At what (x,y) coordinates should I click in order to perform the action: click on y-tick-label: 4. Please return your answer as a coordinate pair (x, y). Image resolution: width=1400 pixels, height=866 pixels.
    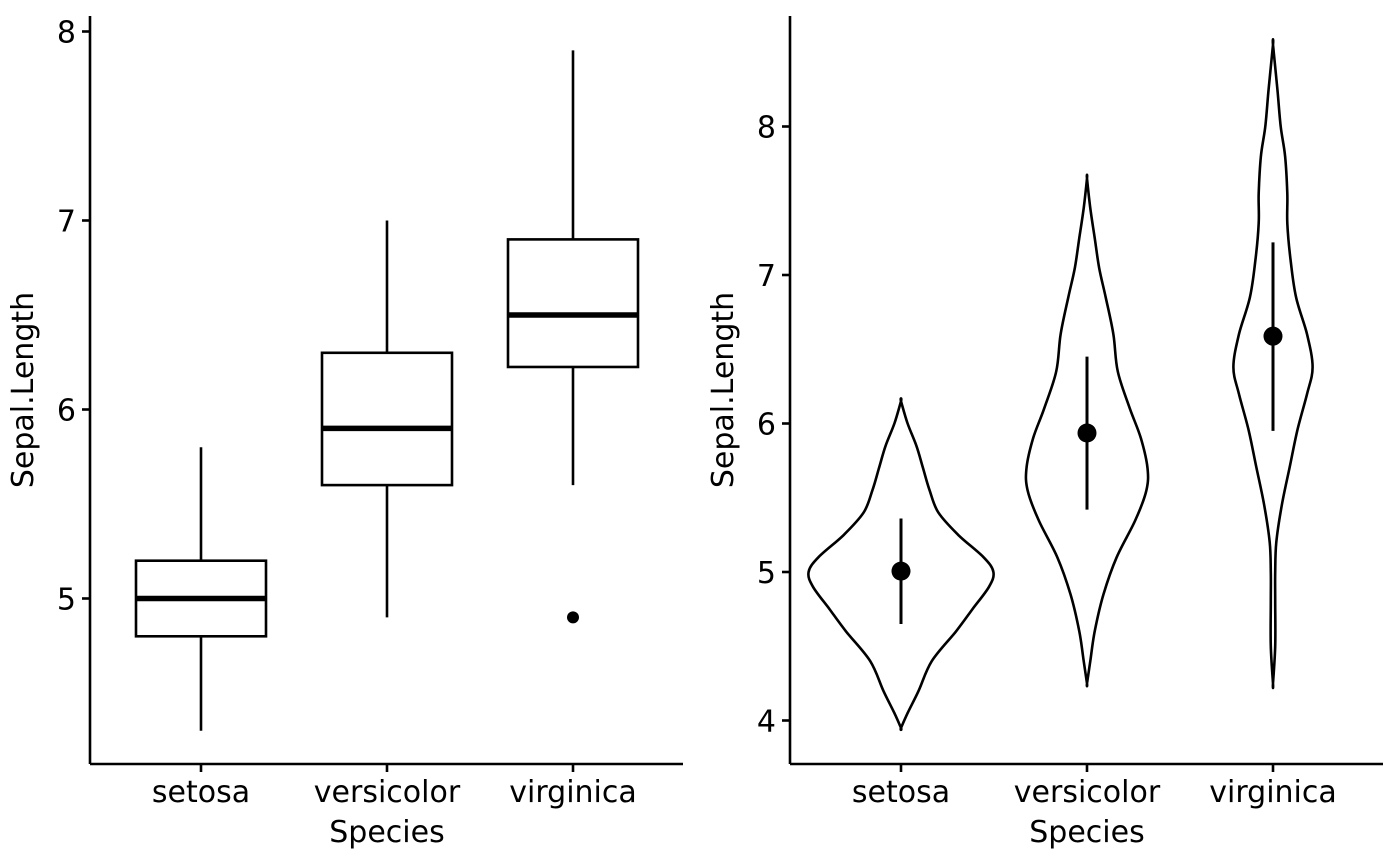
    Looking at the image, I should click on (766, 722).